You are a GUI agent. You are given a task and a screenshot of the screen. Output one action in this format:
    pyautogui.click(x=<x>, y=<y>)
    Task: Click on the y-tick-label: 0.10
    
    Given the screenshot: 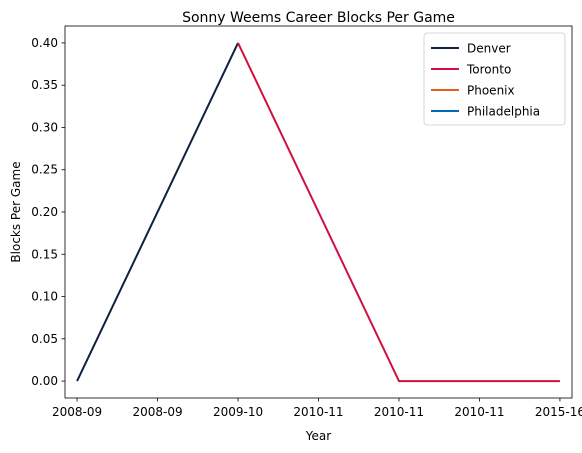 What is the action you would take?
    pyautogui.click(x=44, y=297)
    